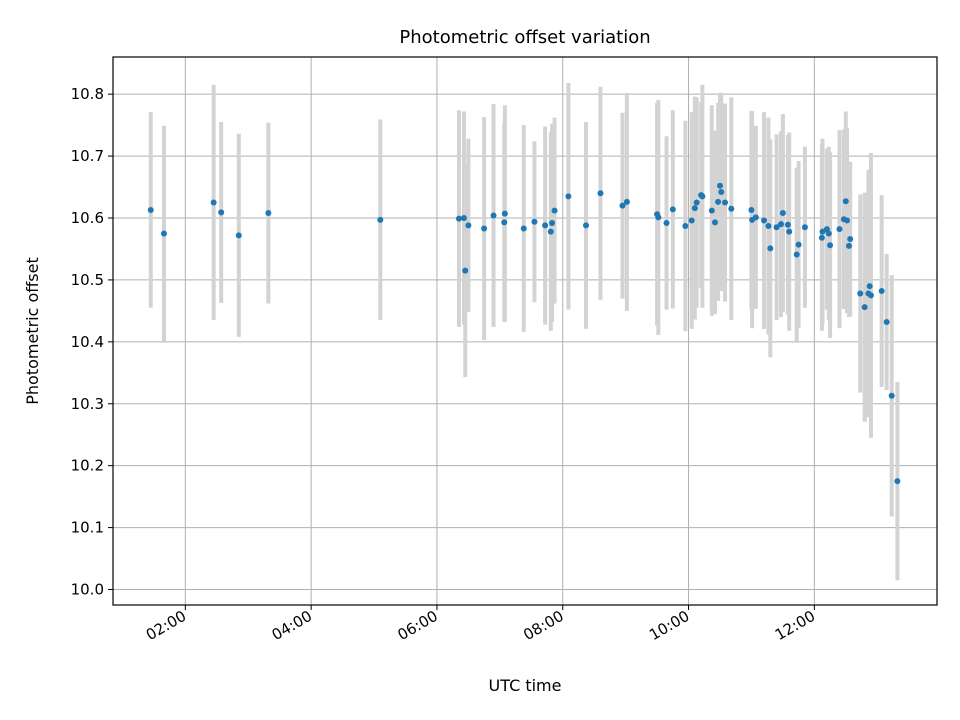 Image resolution: width=960 pixels, height=720 pixels. Describe the element at coordinates (32, 331) in the screenshot. I see `y-axis-label: Photometric offset` at that location.